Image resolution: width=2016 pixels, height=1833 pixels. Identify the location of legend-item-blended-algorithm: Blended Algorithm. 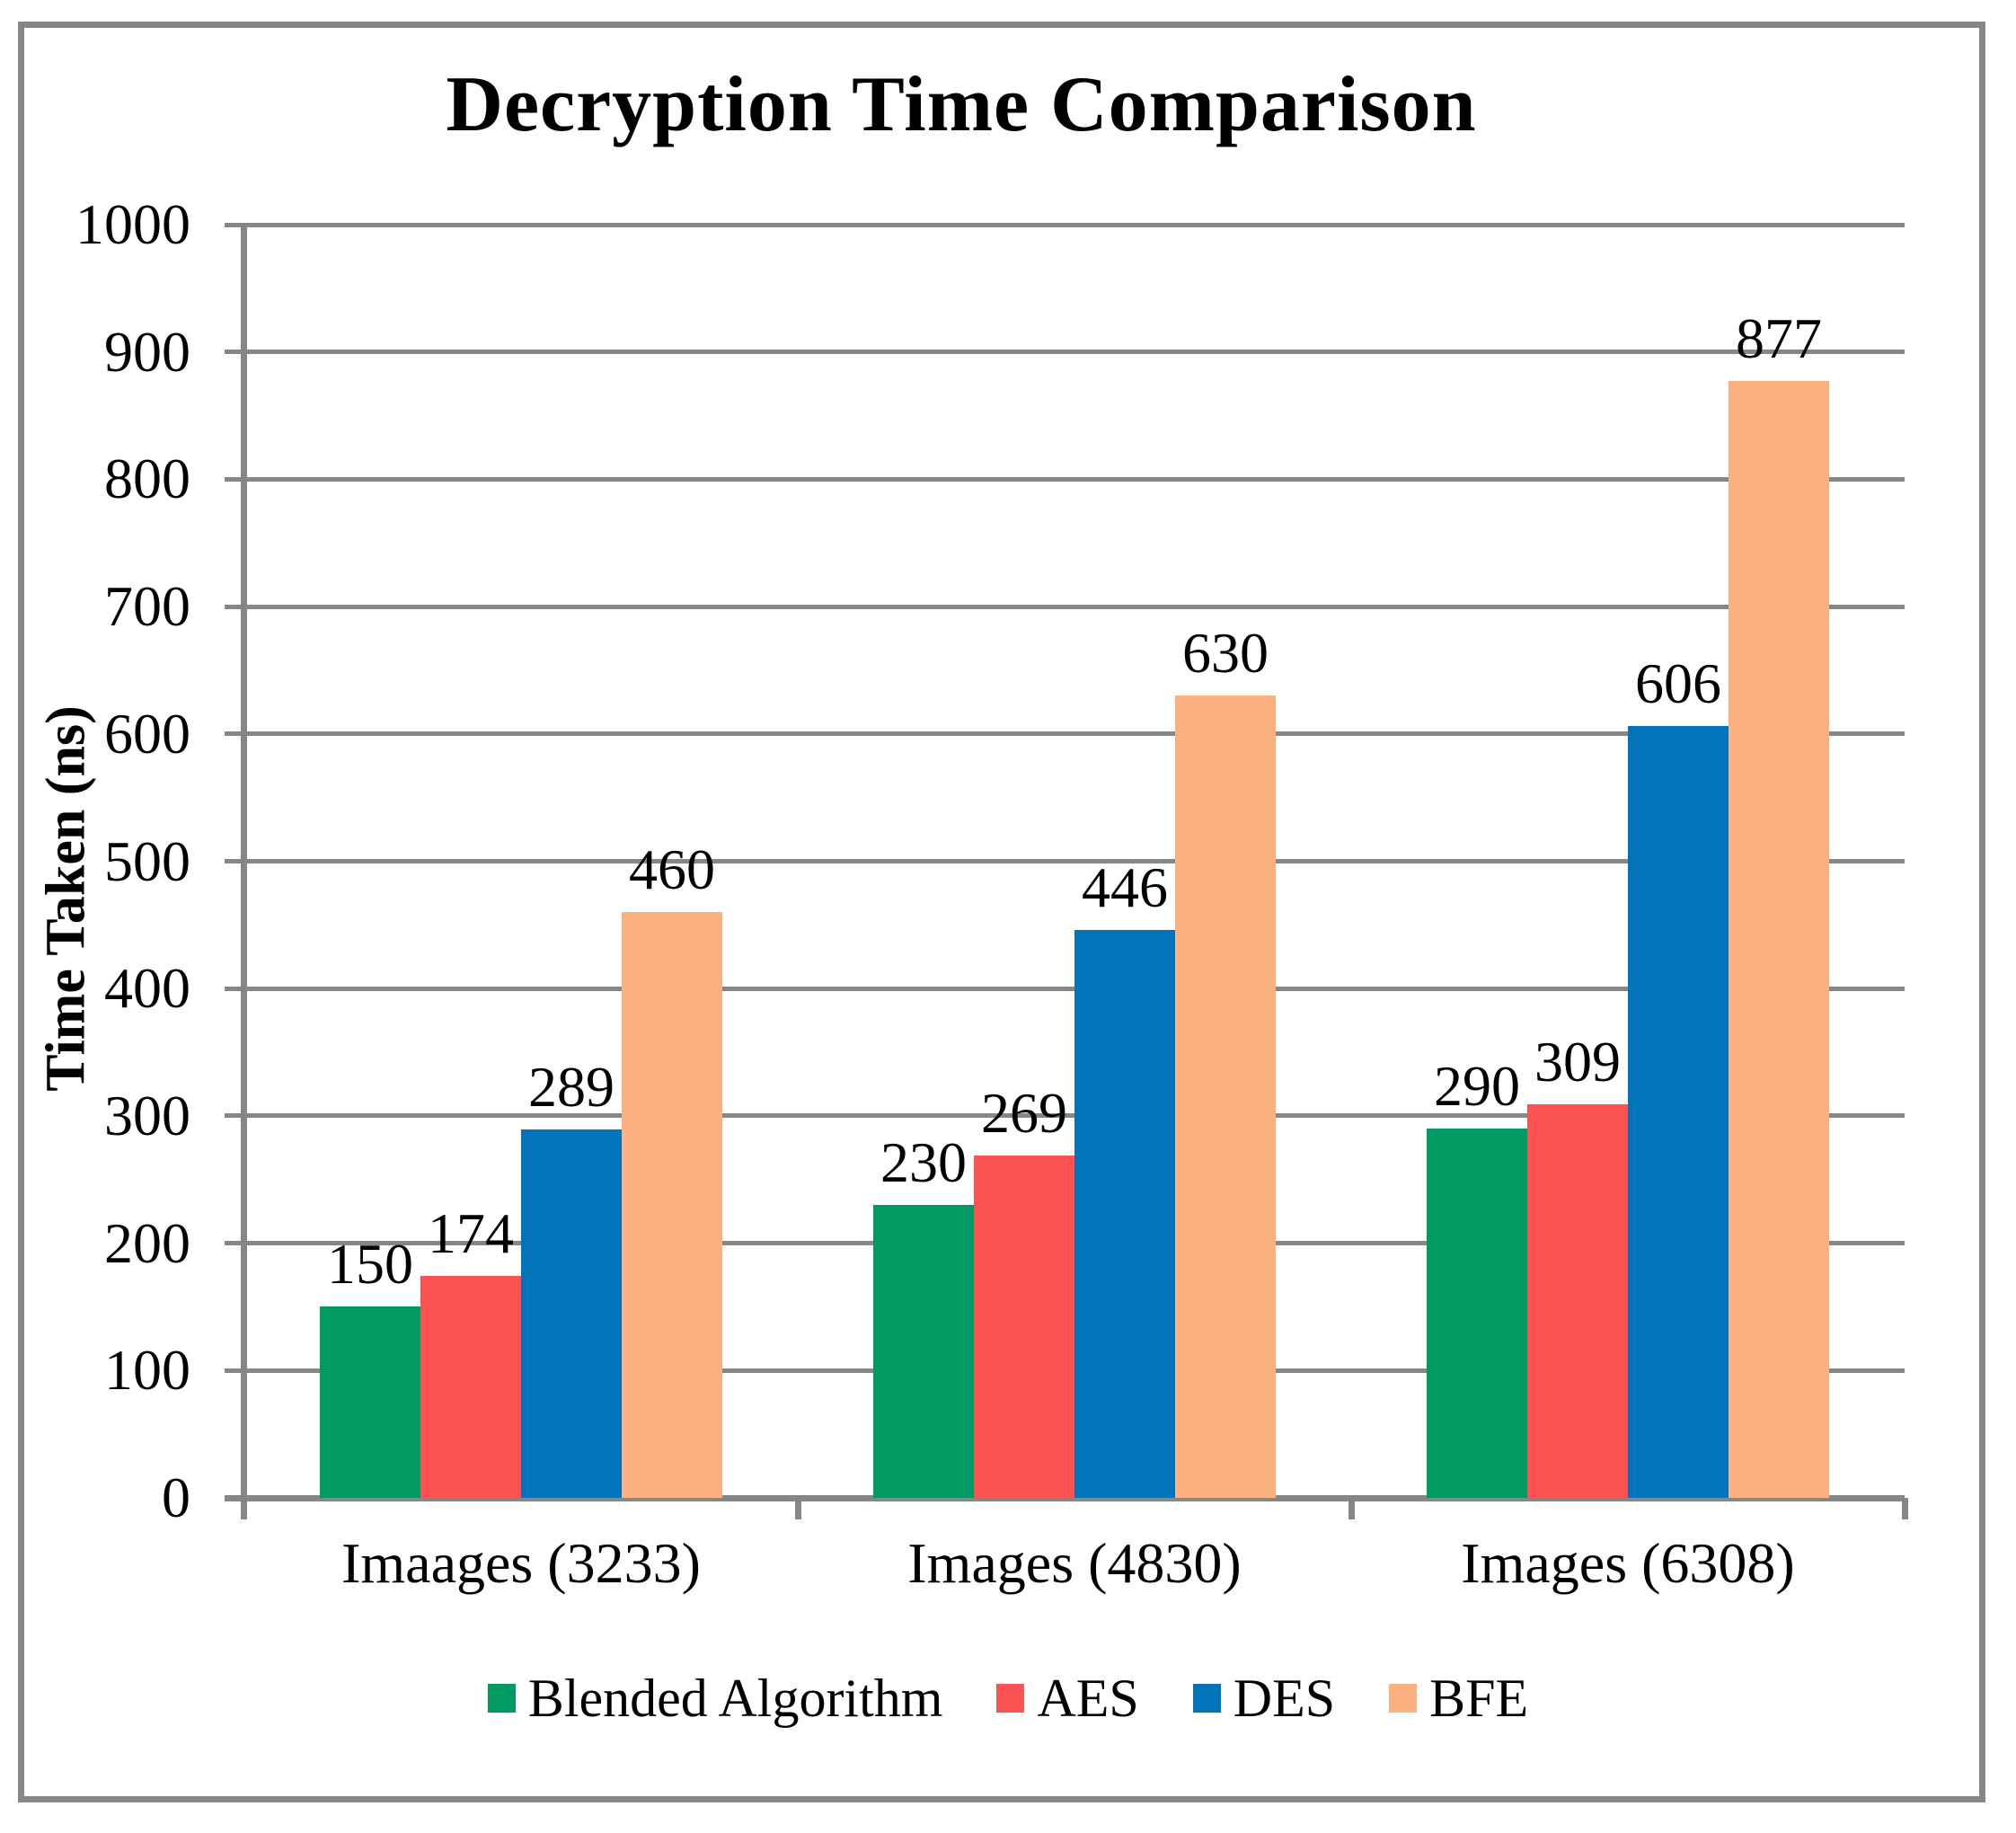
(715, 1699).